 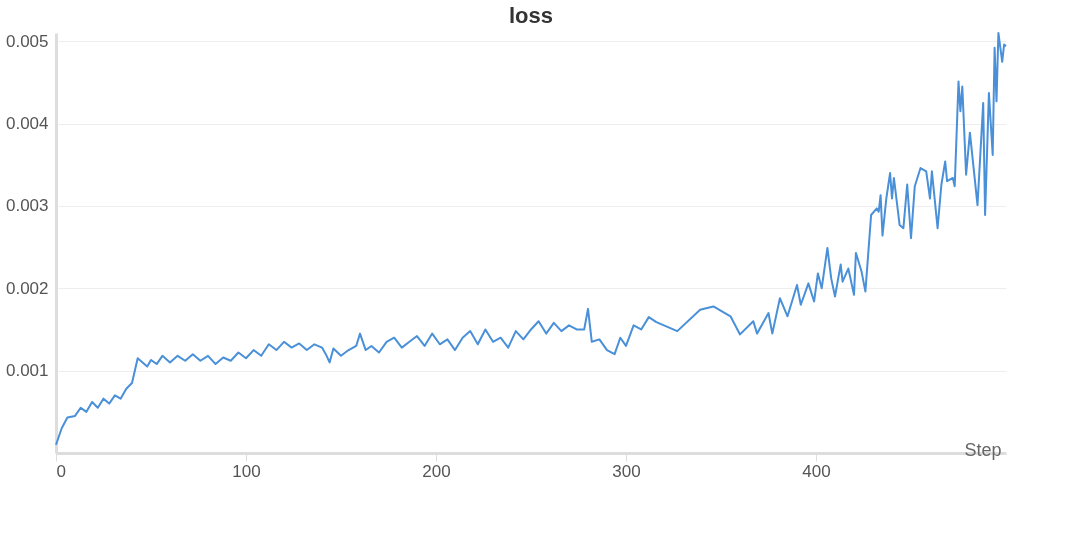 What do you see at coordinates (626, 471) in the screenshot?
I see `x-tick-label: 300` at bounding box center [626, 471].